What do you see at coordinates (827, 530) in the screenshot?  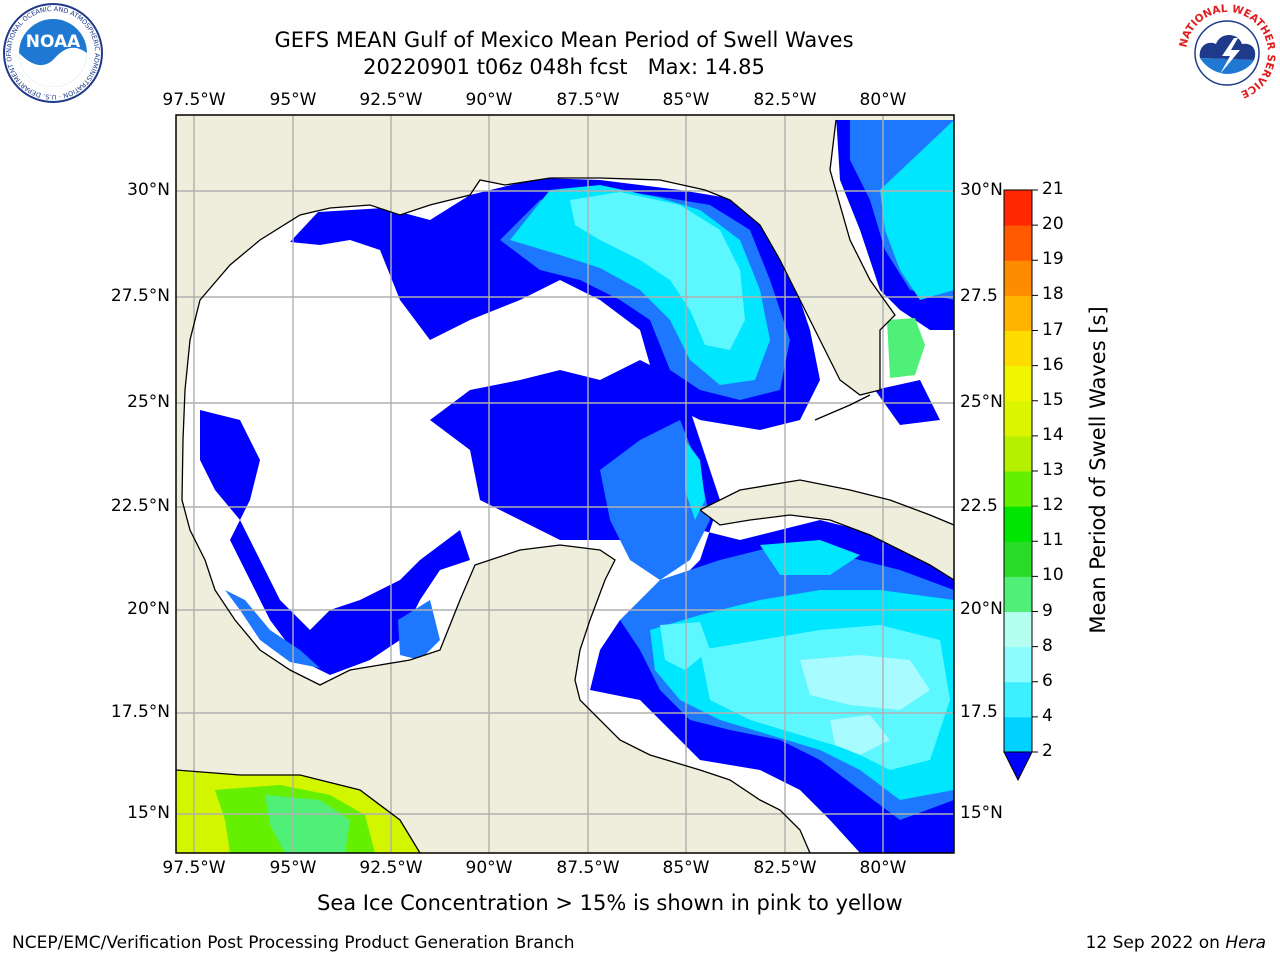 I see `land-cuba` at bounding box center [827, 530].